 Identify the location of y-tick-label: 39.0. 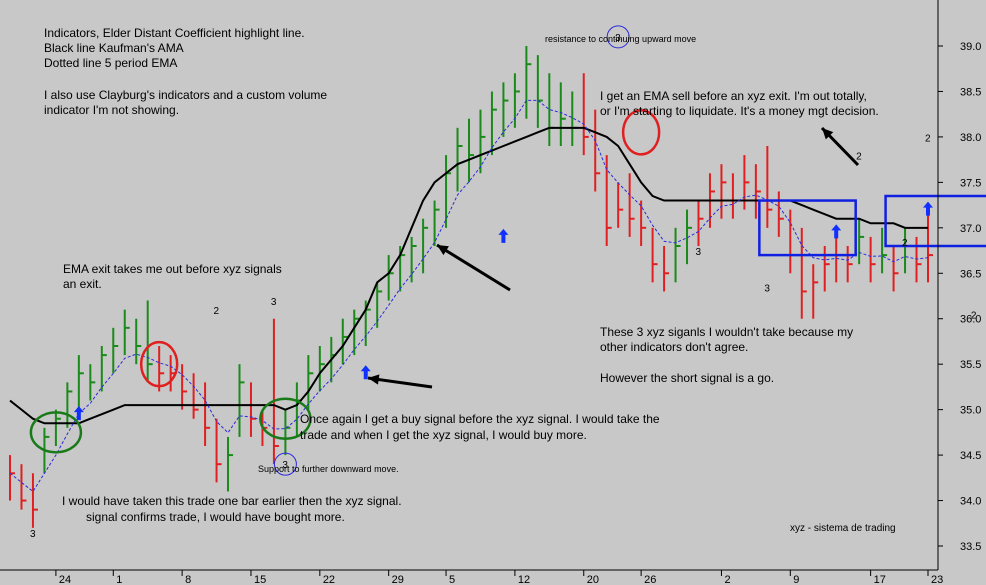
(970, 47).